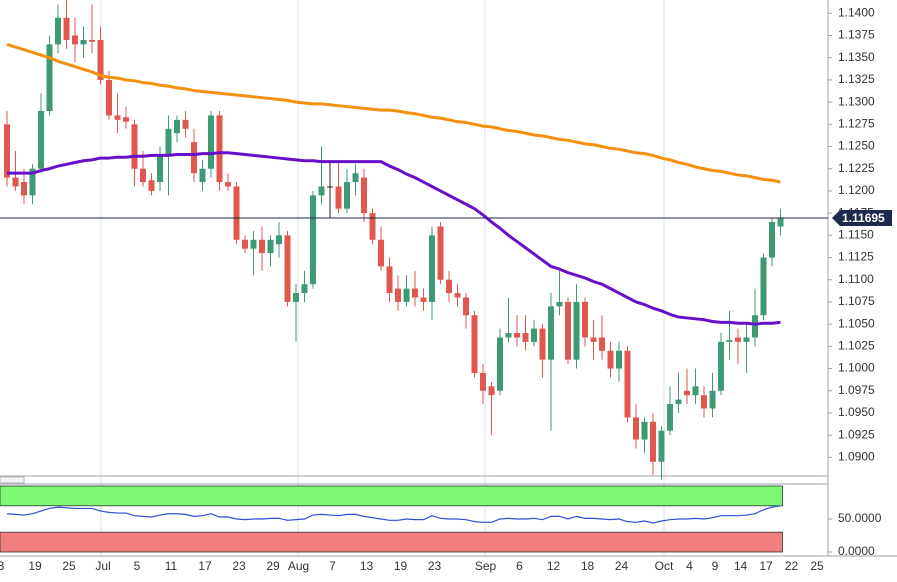  What do you see at coordinates (588, 566) in the screenshot?
I see `x-tick-label: 18` at bounding box center [588, 566].